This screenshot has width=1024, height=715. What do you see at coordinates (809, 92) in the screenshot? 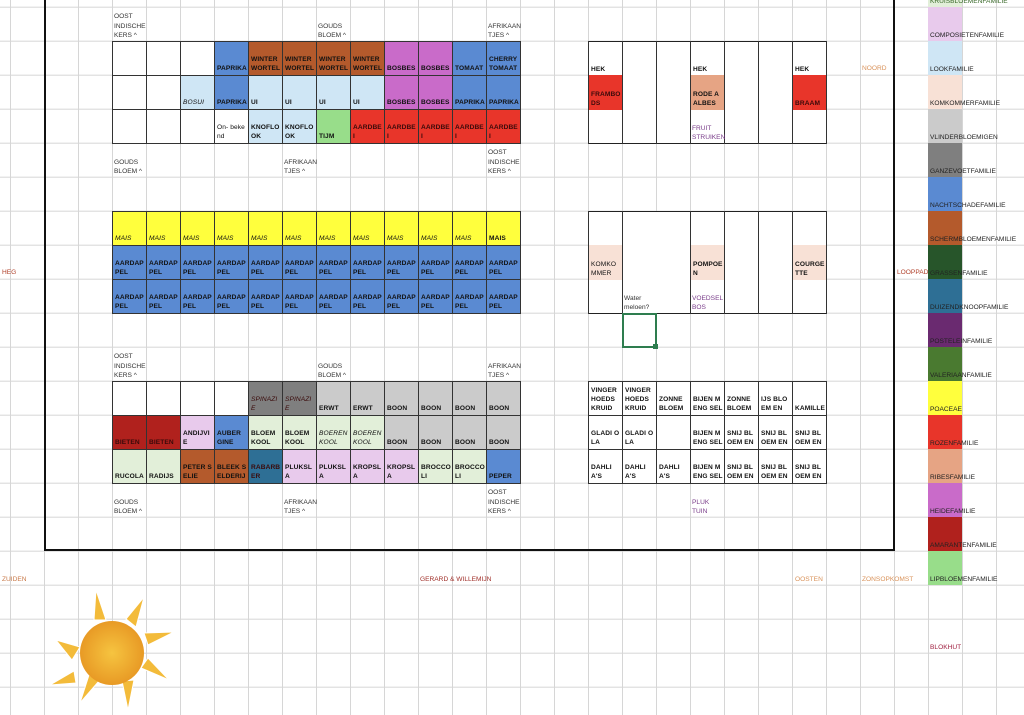
I see `plant-cell: BRAAM` at bounding box center [809, 92].